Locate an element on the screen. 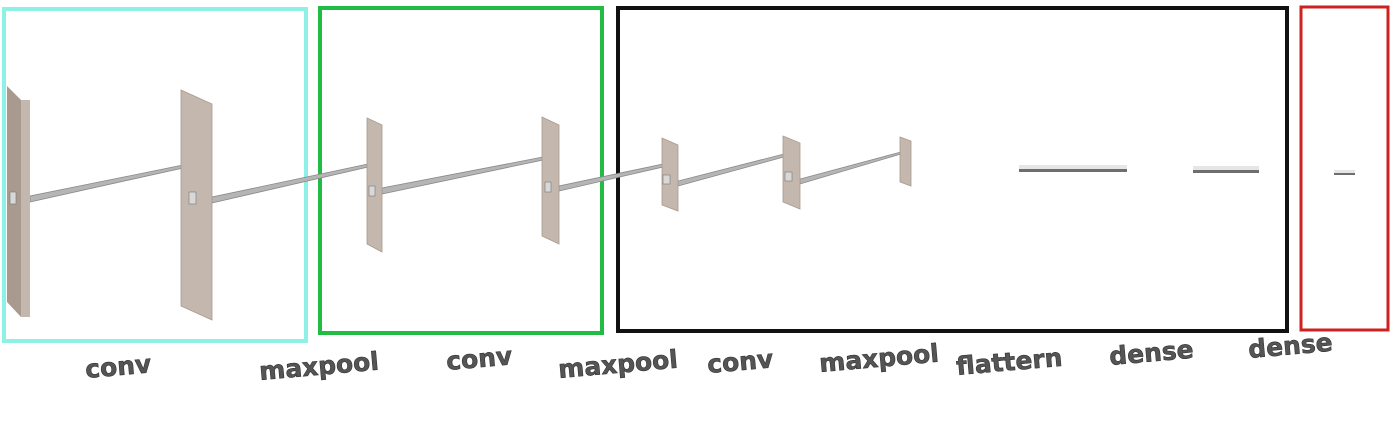 This screenshot has height=422, width=1400. layer-plane-5-conv is located at coordinates (670, 174).